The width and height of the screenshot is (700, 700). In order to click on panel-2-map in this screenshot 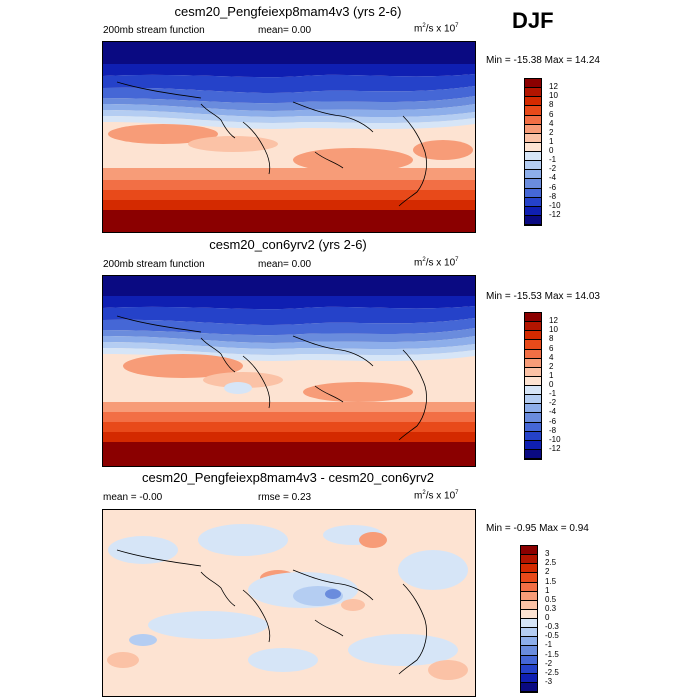, I will do `click(289, 371)`.